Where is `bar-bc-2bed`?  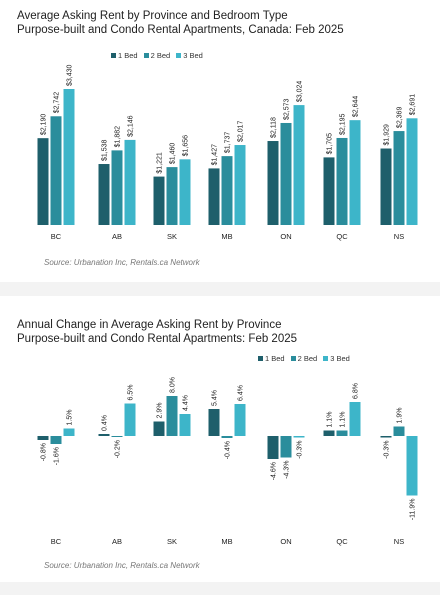 bar-bc-2bed is located at coordinates (56, 170).